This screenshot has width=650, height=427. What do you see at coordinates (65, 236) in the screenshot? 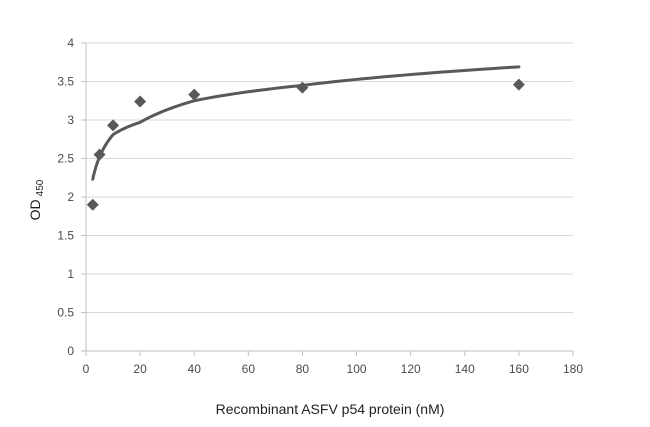
I see `y-tick-label: 1.5` at bounding box center [65, 236].